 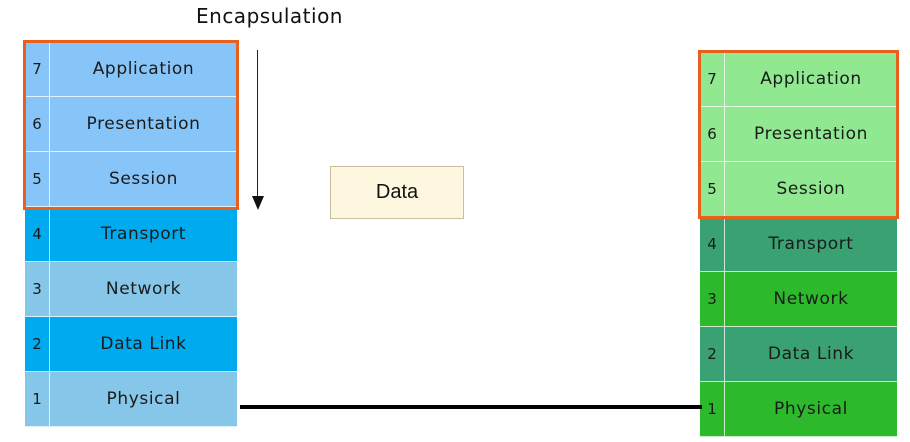 I want to click on encapsulation-title: Encapsulation, so click(x=269, y=16).